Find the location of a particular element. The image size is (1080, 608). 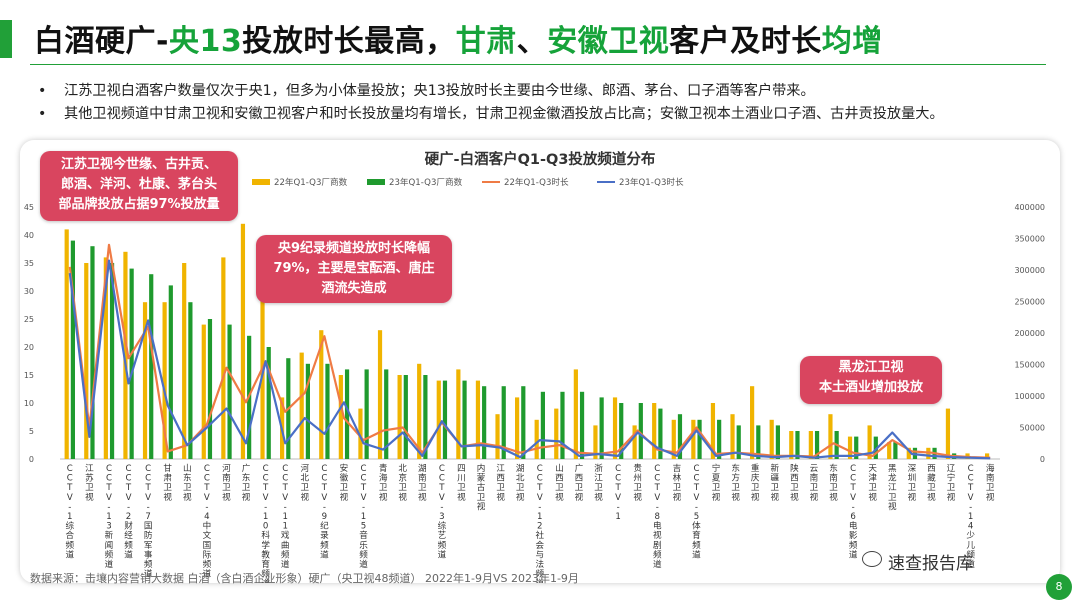

title-segment: 安徽卫视 is located at coordinates (608, 41).